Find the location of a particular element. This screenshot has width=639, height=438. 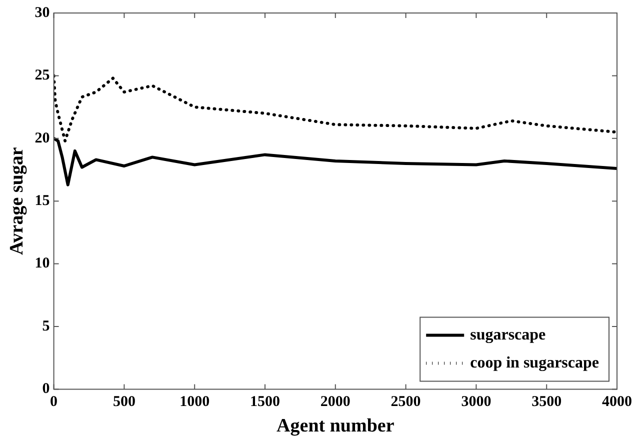

x-tick-label: 1500 is located at coordinates (265, 402).